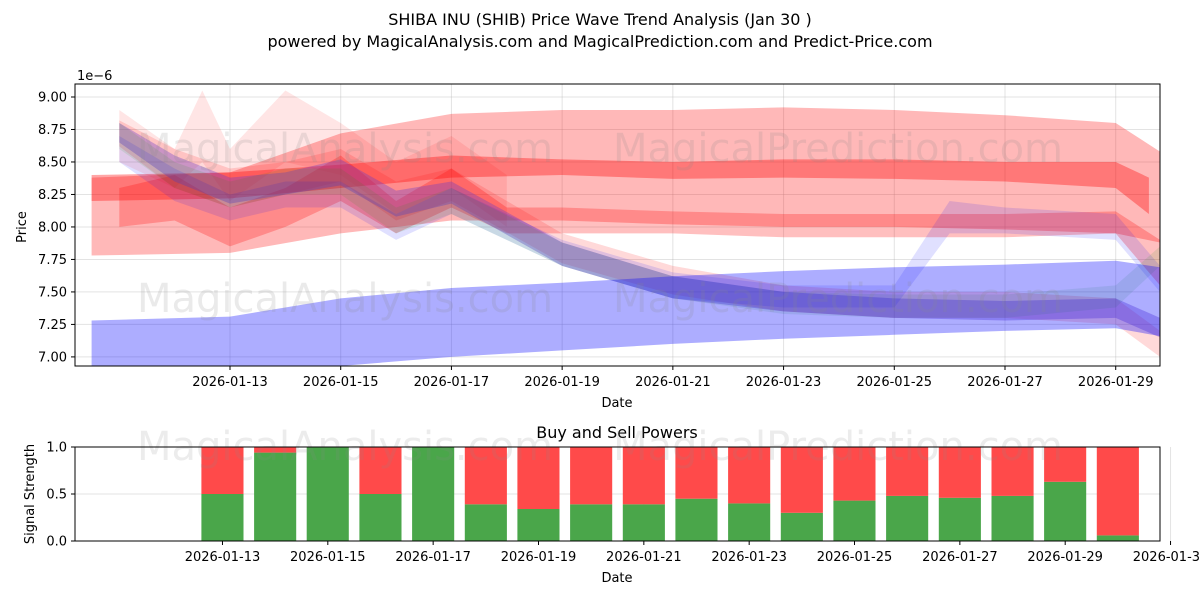  What do you see at coordinates (1005, 382) in the screenshot?
I see `price-x-tick-label: 2026-01-27` at bounding box center [1005, 382].